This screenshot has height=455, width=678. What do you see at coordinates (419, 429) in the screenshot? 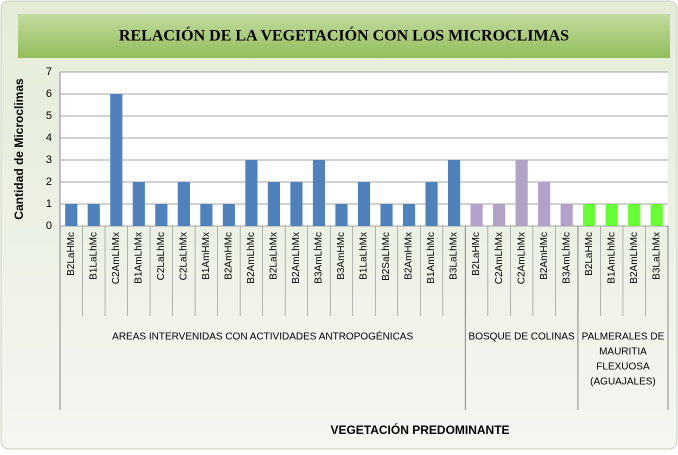
I see `x-axis-label: VEGETACIÓN PREDOMINANTE` at bounding box center [419, 429].